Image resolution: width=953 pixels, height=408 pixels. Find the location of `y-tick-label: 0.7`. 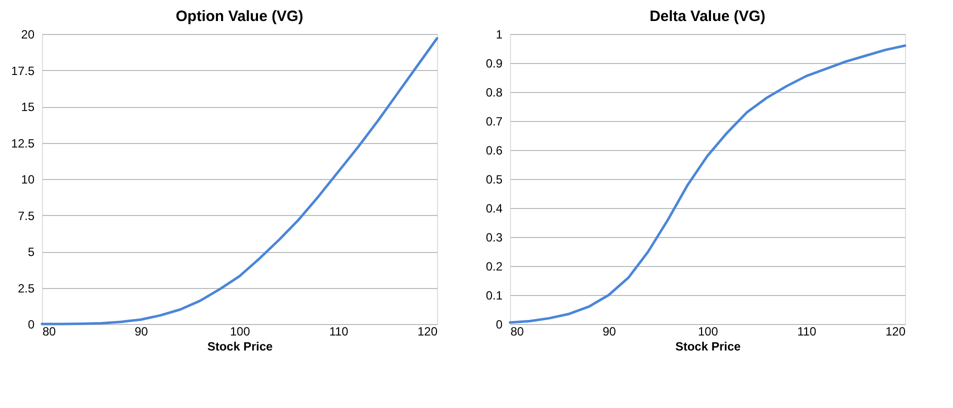

y-tick-label: 0.7 is located at coordinates (494, 121).